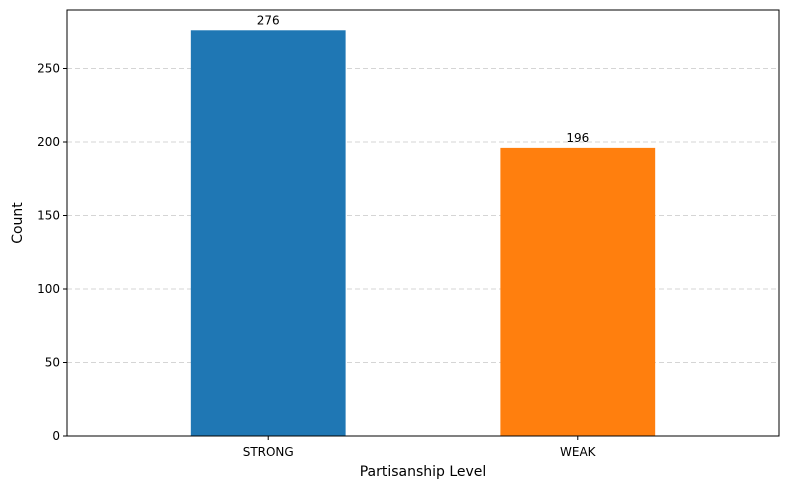 Image resolution: width=790 pixels, height=490 pixels. What do you see at coordinates (423, 472) in the screenshot?
I see `x-axis-label: Partisanship Level` at bounding box center [423, 472].